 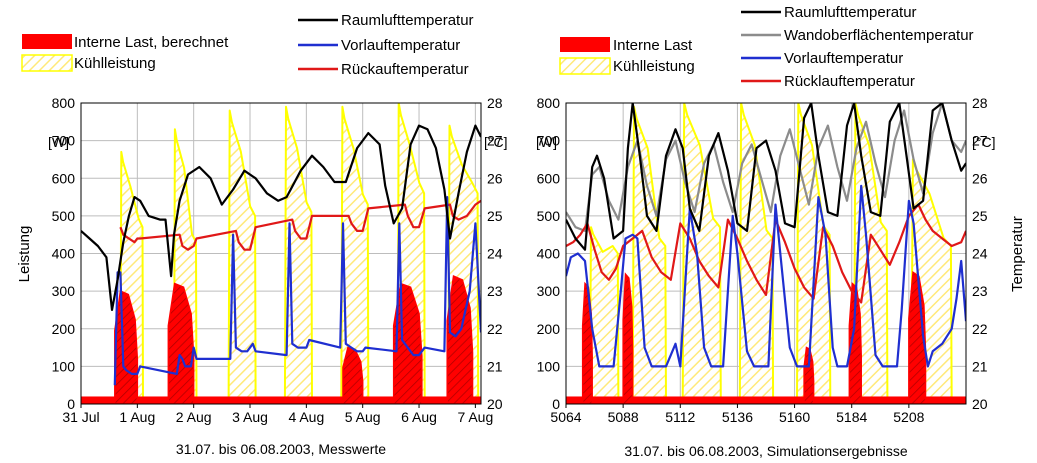 I want to click on series-line-raumluft, so click(x=766, y=177).